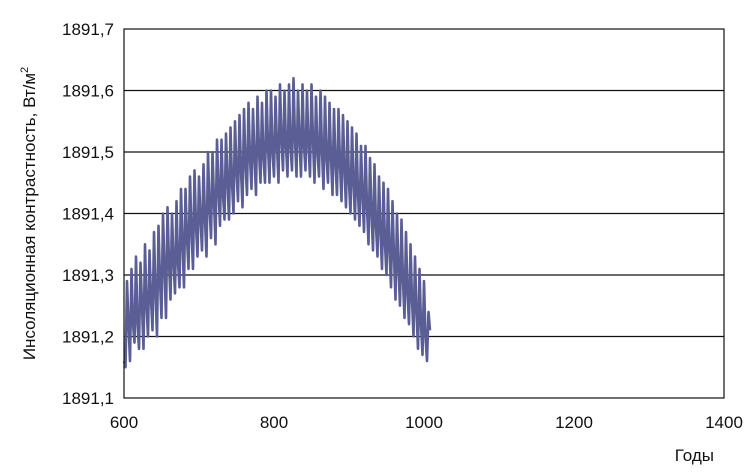  What do you see at coordinates (124, 422) in the screenshot?
I see `x-tick-label: 600` at bounding box center [124, 422].